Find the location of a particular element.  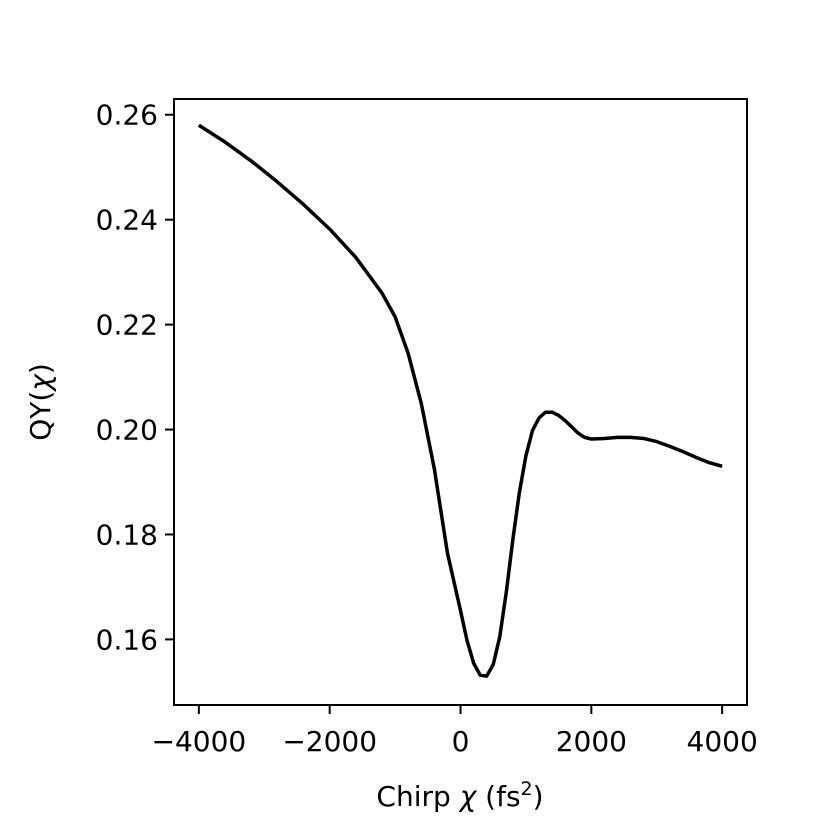

x-tick-label: 0 is located at coordinates (461, 741).